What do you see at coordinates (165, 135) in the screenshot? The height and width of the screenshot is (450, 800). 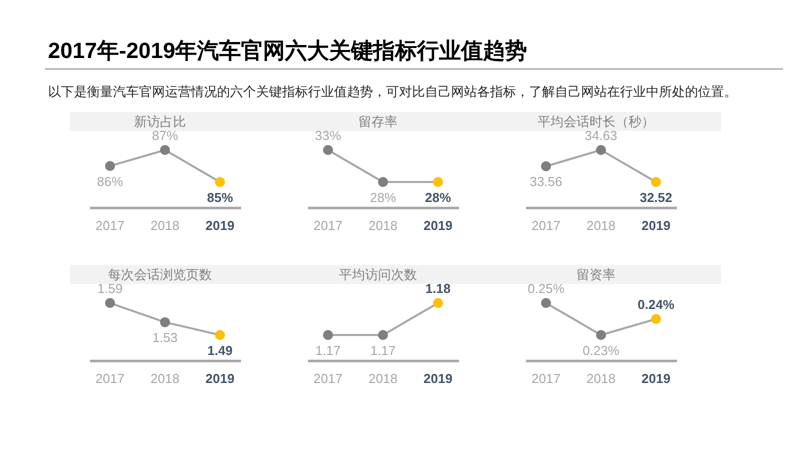 I see `data-label: 87%` at bounding box center [165, 135].